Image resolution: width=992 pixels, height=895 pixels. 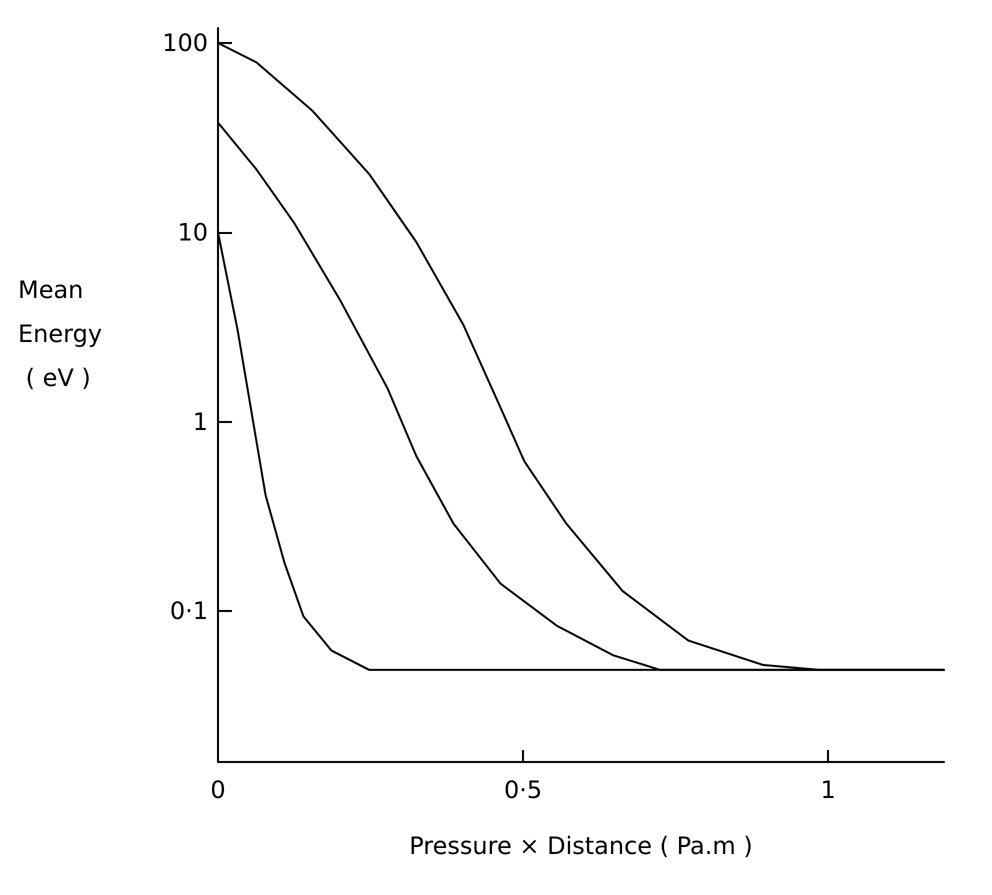 I want to click on x-axis-title: Pressure × Distance ( Pa.m ), so click(x=581, y=846).